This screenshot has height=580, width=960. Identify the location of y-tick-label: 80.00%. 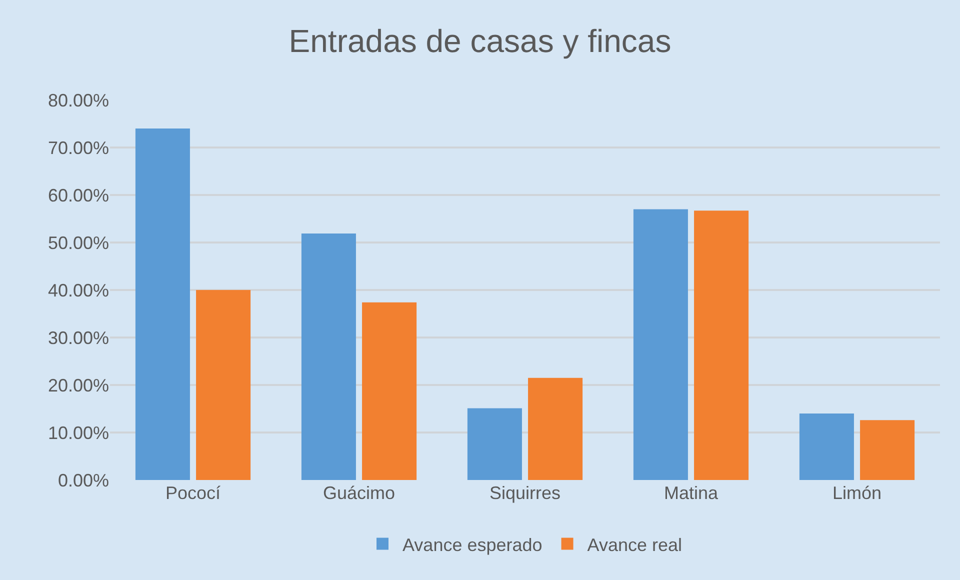
(78, 100).